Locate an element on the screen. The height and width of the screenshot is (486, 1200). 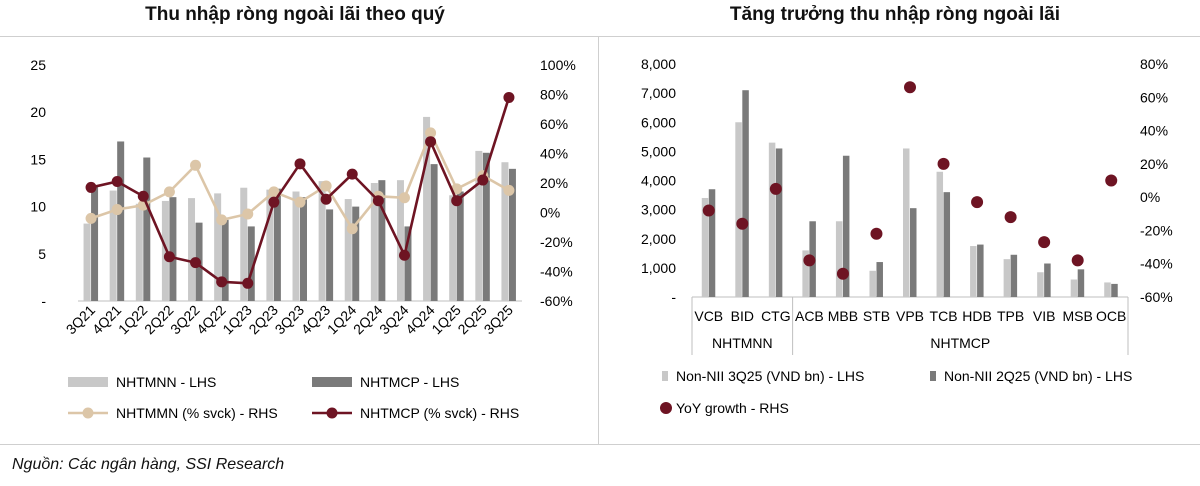
chart2-y-left-tick: 7,000 is located at coordinates (658, 93).